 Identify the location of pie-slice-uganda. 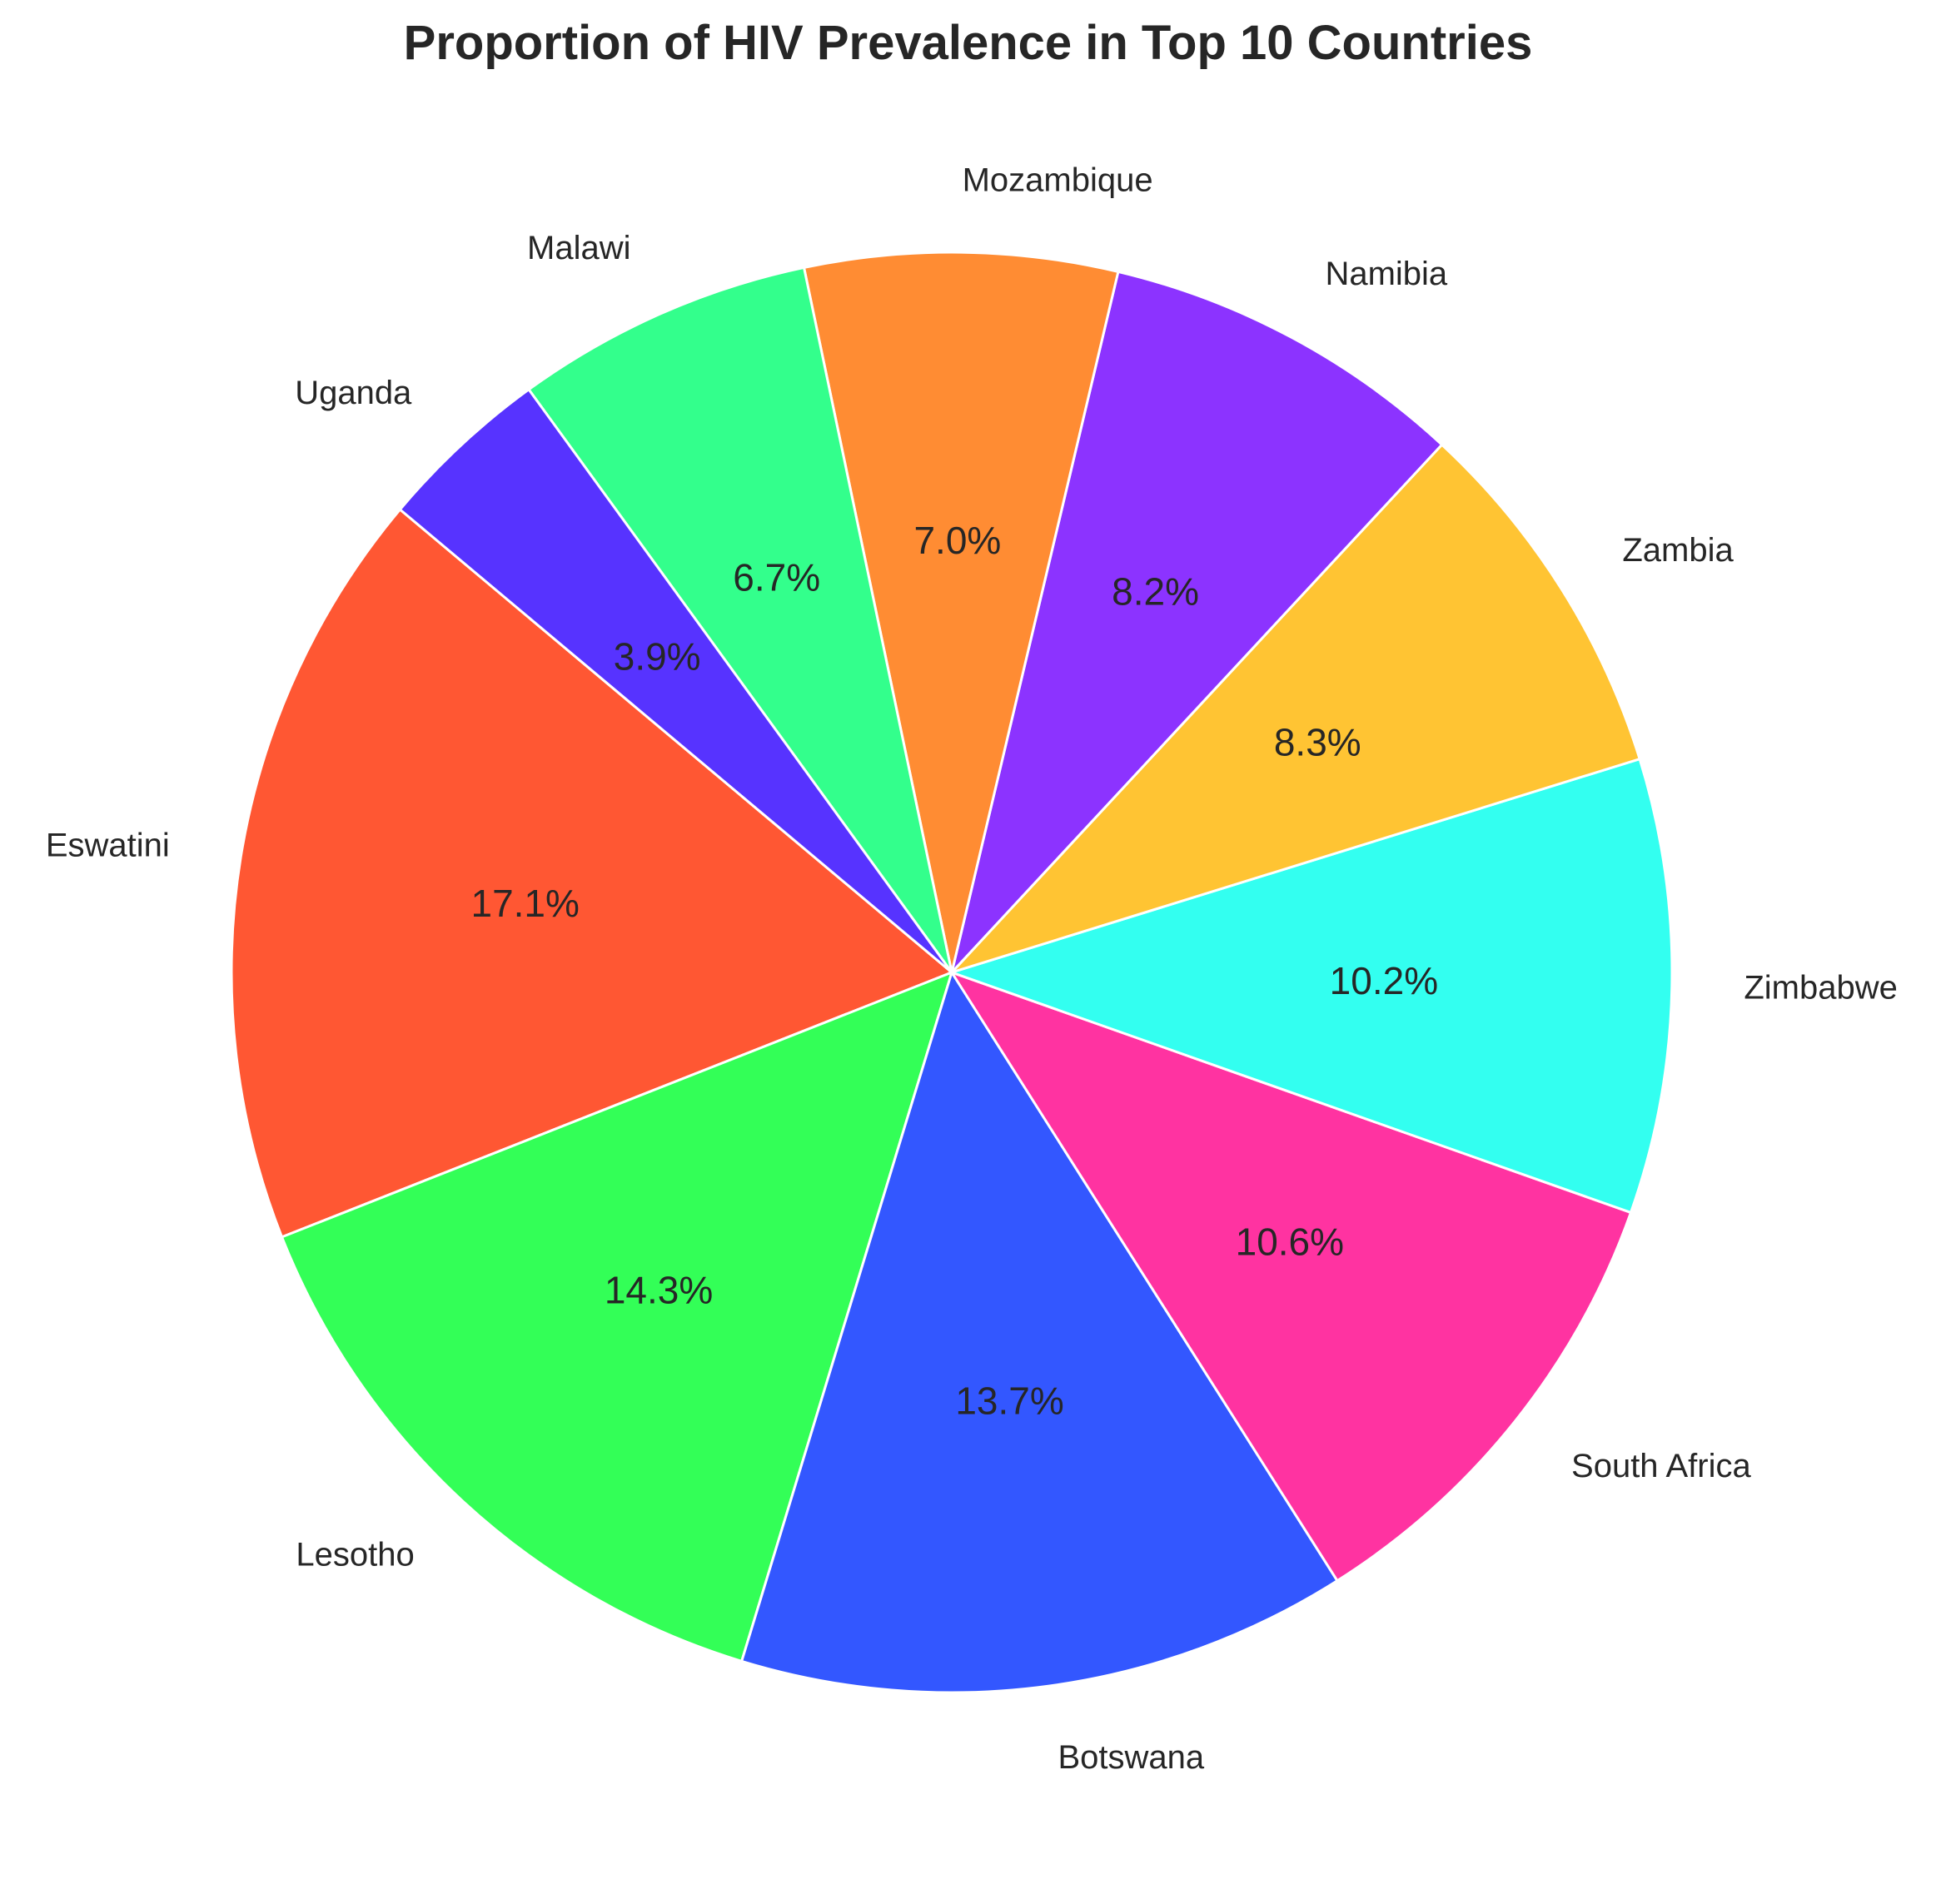
(675, 680).